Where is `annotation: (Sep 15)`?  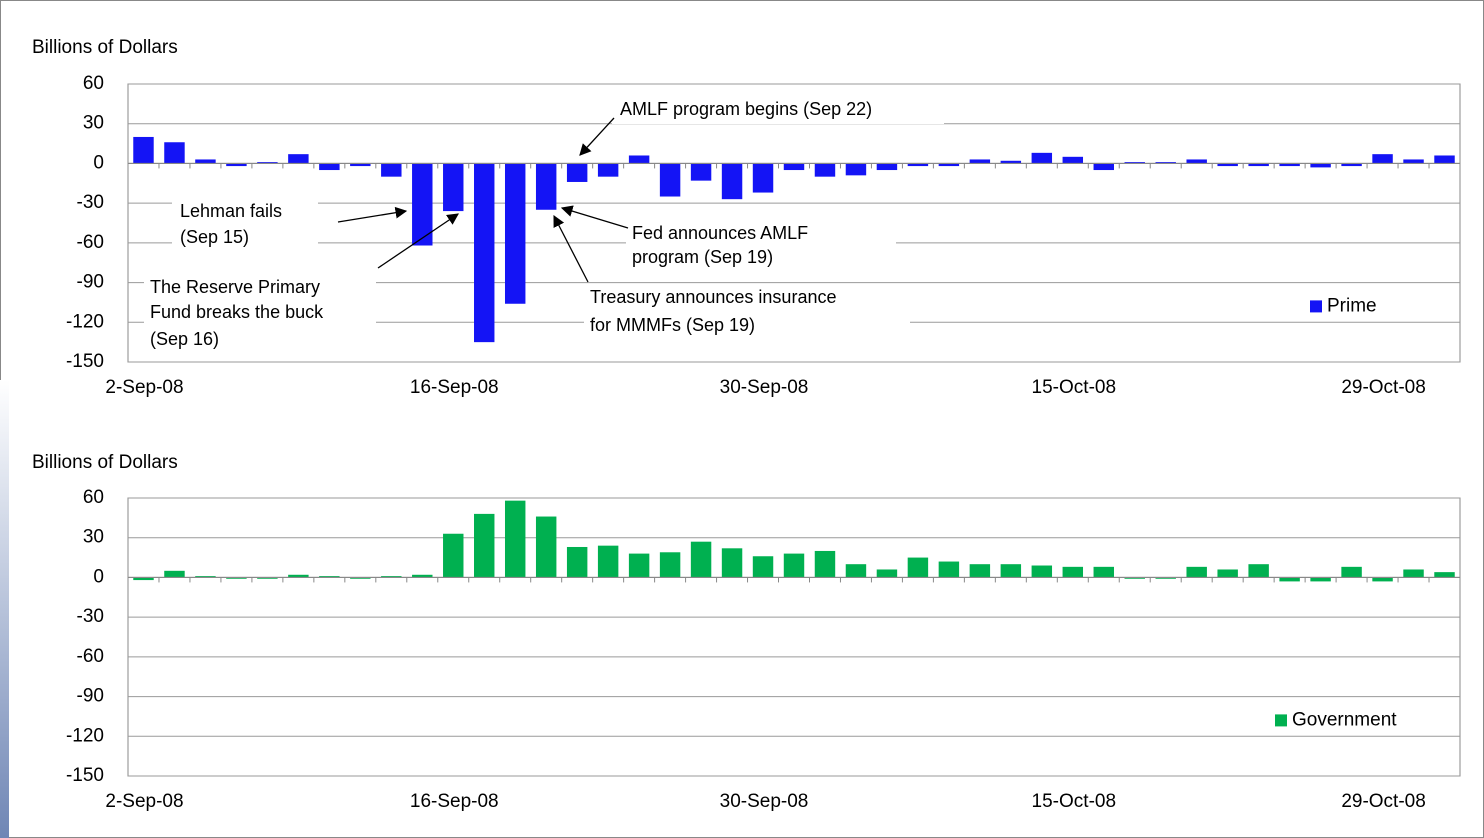 annotation: (Sep 15) is located at coordinates (214, 237).